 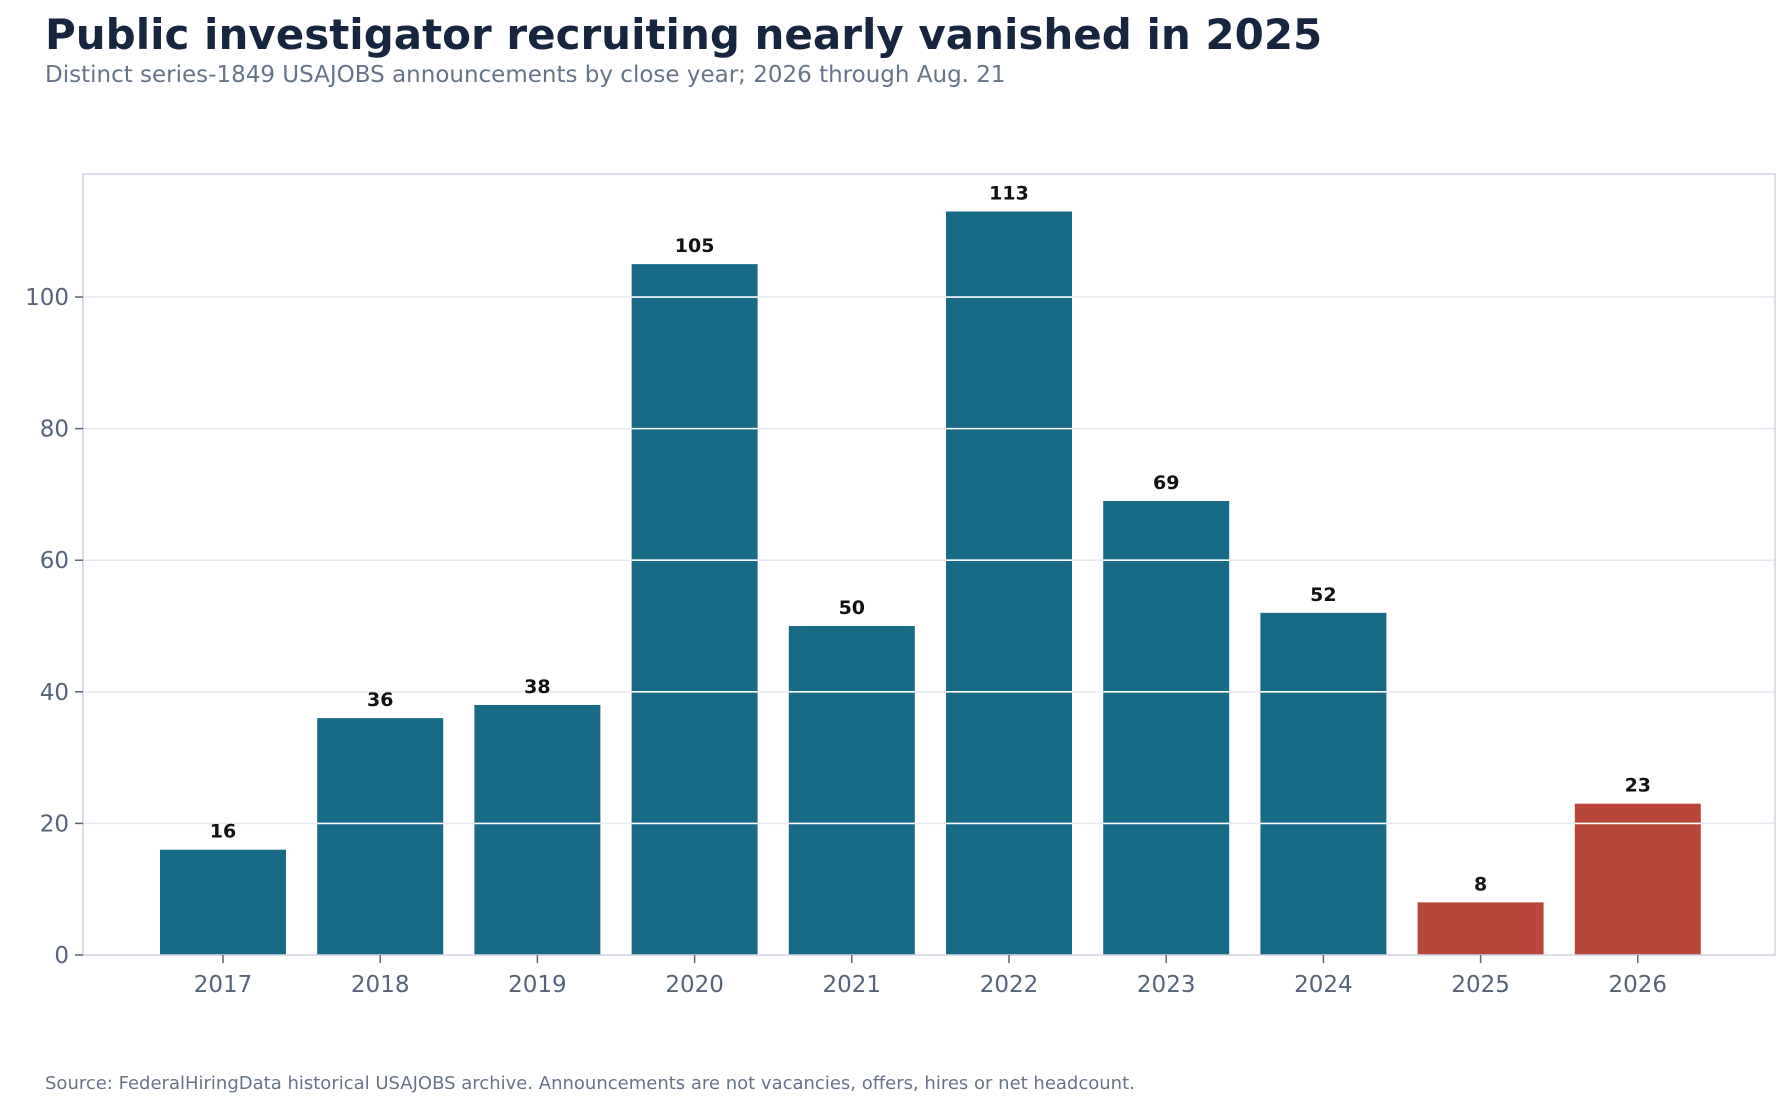 What do you see at coordinates (1638, 985) in the screenshot?
I see `x-tick-label-2026: 2026` at bounding box center [1638, 985].